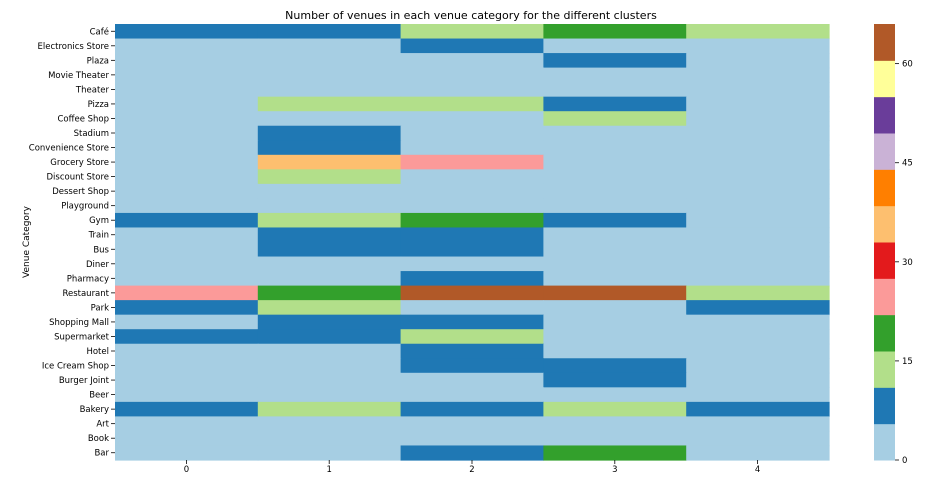 This screenshot has height=478, width=925. Describe the element at coordinates (101, 250) in the screenshot. I see `y-tick-label: Bus` at that location.